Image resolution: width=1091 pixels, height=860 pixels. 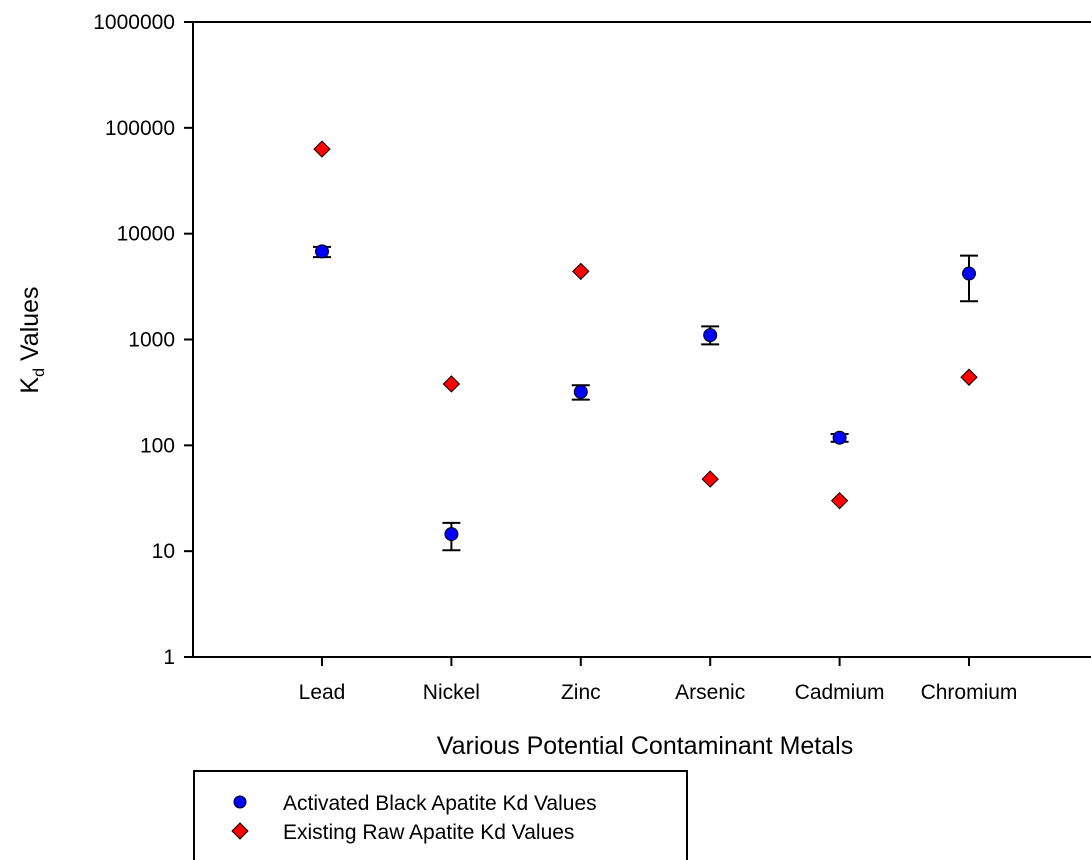 I want to click on y-axis-label-subscript: d, so click(x=39, y=372).